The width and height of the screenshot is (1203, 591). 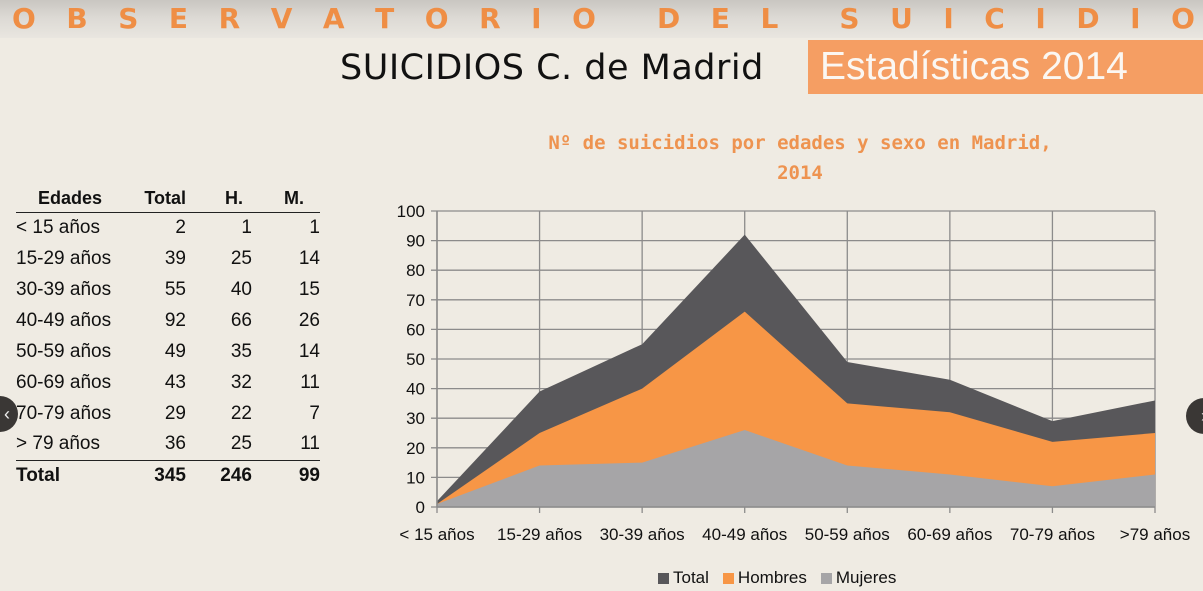 What do you see at coordinates (772, 577) in the screenshot?
I see `legend-label: Hombres` at bounding box center [772, 577].